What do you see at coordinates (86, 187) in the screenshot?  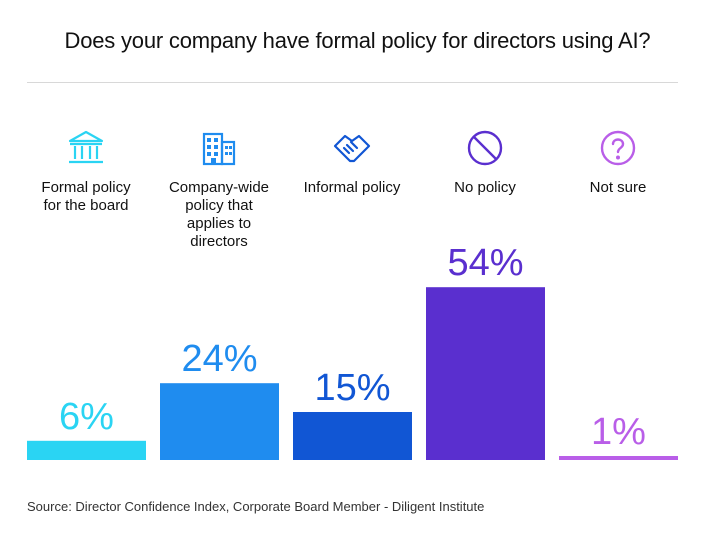 I see `category-label-line: Formal policy` at bounding box center [86, 187].